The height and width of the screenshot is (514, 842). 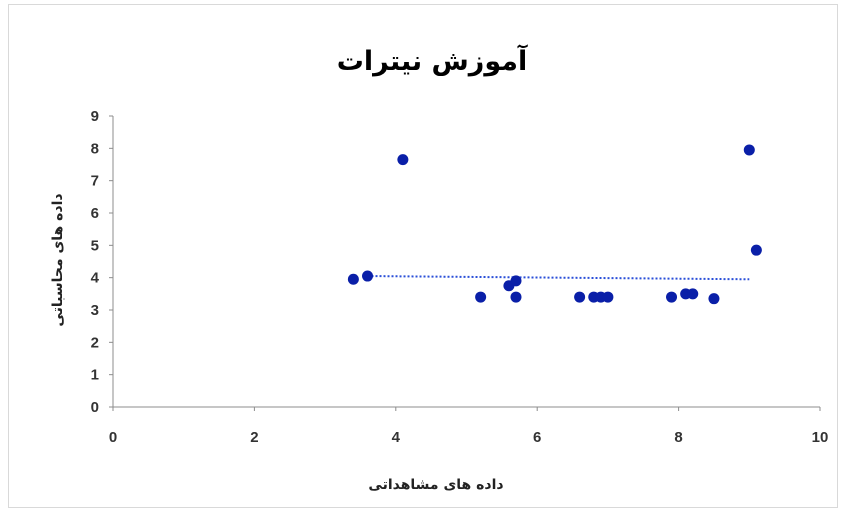 What do you see at coordinates (432, 60) in the screenshot?
I see `chart-title: آموزش نیترات` at bounding box center [432, 60].